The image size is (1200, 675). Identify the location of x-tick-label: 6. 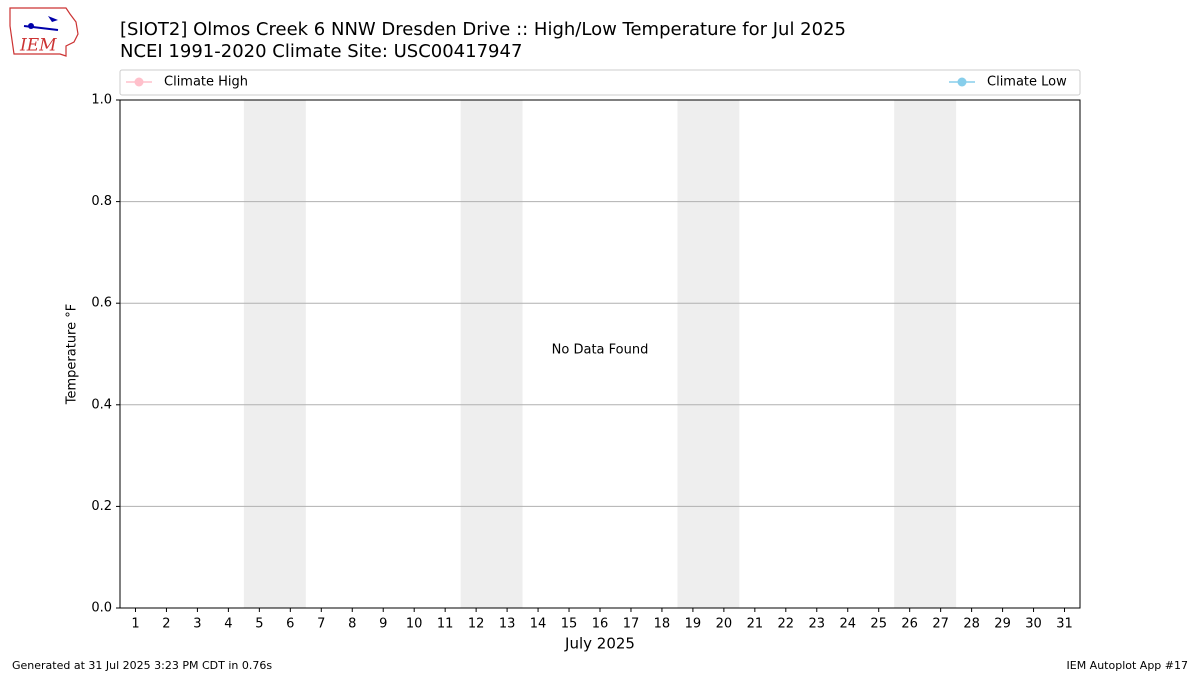
(290, 624).